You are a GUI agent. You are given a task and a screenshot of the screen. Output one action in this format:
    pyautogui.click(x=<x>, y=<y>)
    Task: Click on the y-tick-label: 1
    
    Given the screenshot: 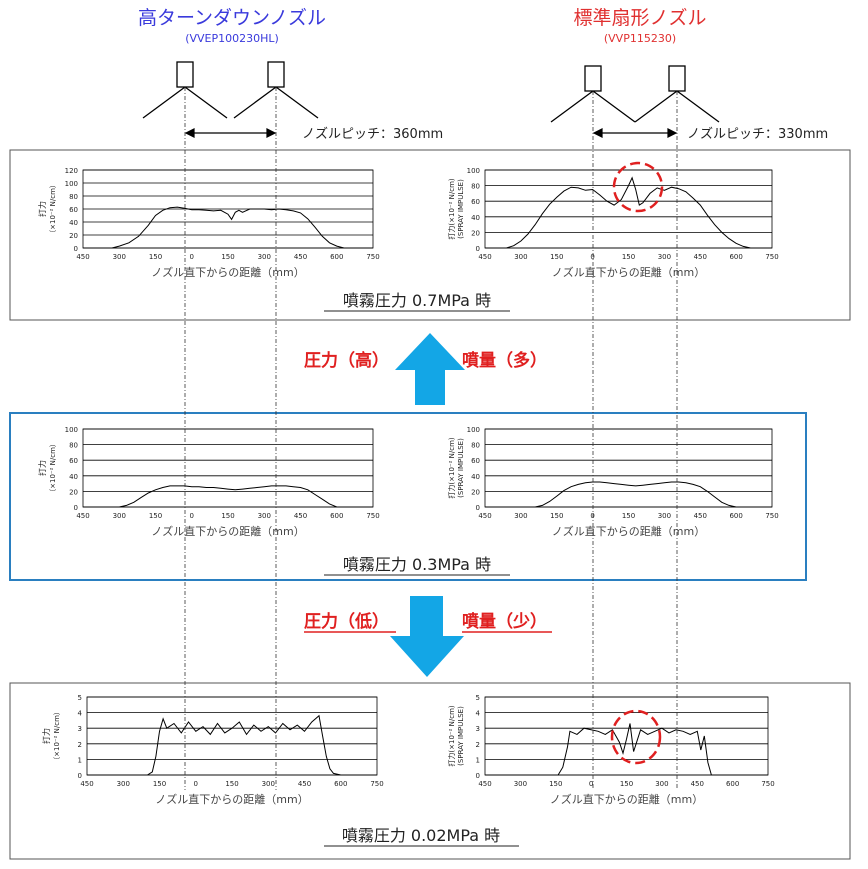 What is the action you would take?
    pyautogui.click(x=80, y=760)
    